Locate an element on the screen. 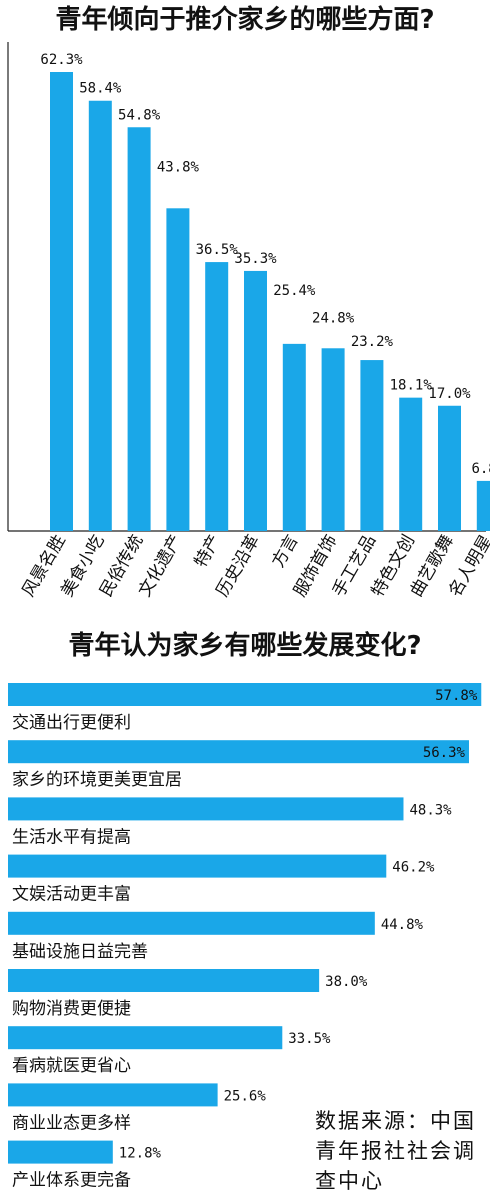  bar-value-label: 43.8% is located at coordinates (178, 167).